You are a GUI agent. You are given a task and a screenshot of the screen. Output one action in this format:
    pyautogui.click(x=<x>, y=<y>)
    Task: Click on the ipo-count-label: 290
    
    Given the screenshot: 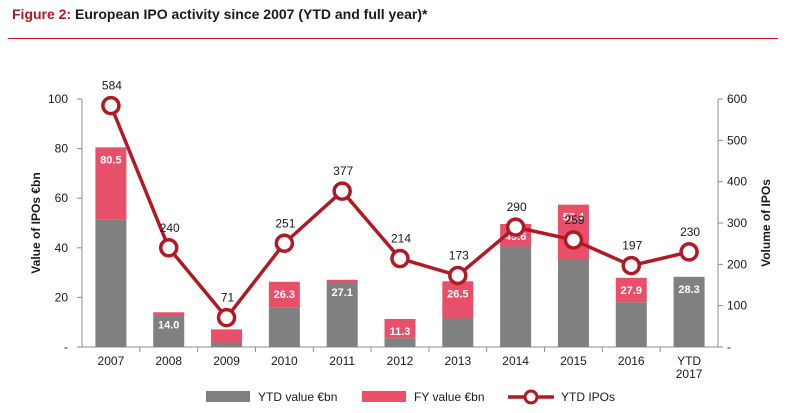 What is the action you would take?
    pyautogui.click(x=517, y=207)
    